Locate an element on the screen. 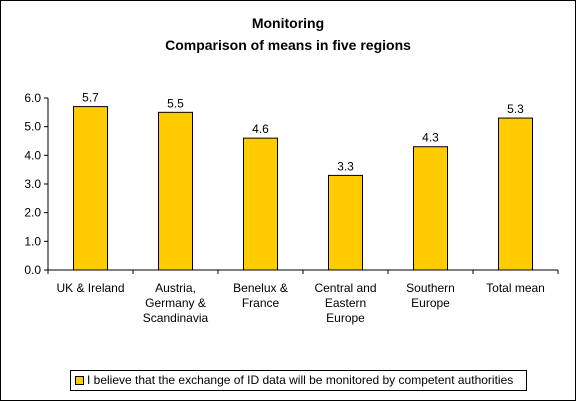  x-tick-label-line: Eastern is located at coordinates (345, 303).